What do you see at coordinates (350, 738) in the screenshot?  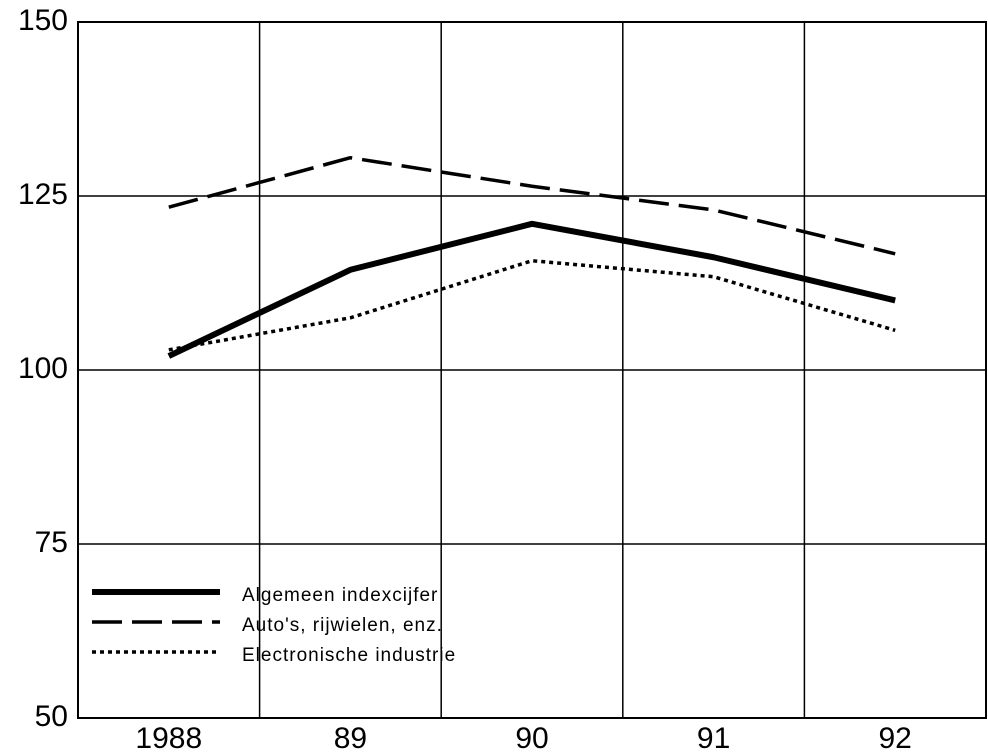 I see `x-tick-label: 89` at bounding box center [350, 738].